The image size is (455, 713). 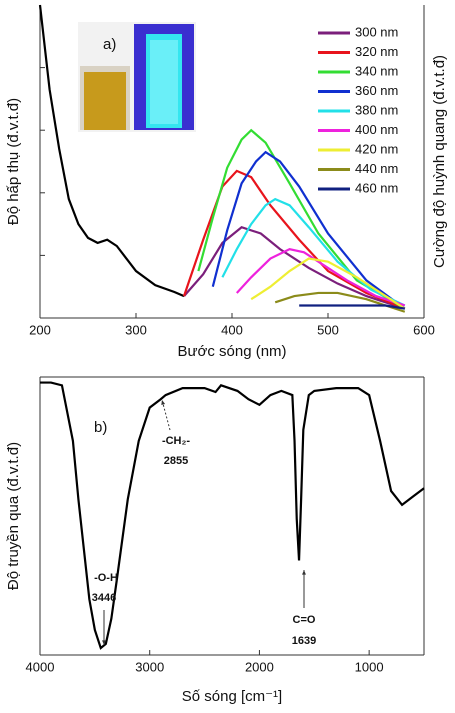 I want to click on legend-label: 400 nm, so click(x=376, y=129).